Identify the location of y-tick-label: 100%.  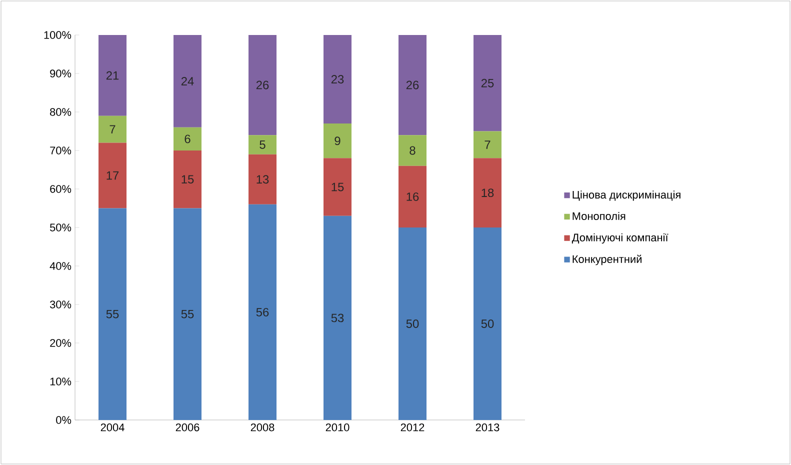
(58, 35).